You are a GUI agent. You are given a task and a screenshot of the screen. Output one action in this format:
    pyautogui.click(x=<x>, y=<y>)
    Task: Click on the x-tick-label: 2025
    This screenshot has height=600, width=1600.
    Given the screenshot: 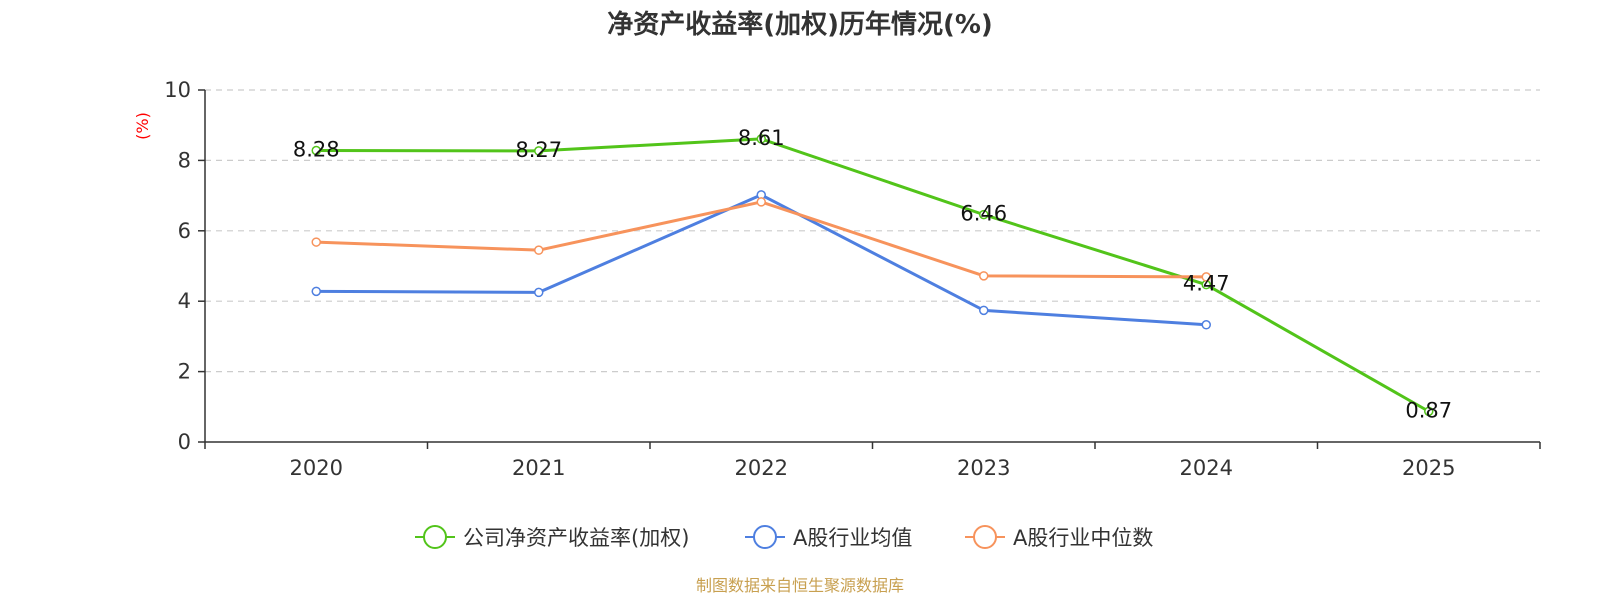 What is the action you would take?
    pyautogui.click(x=1428, y=468)
    